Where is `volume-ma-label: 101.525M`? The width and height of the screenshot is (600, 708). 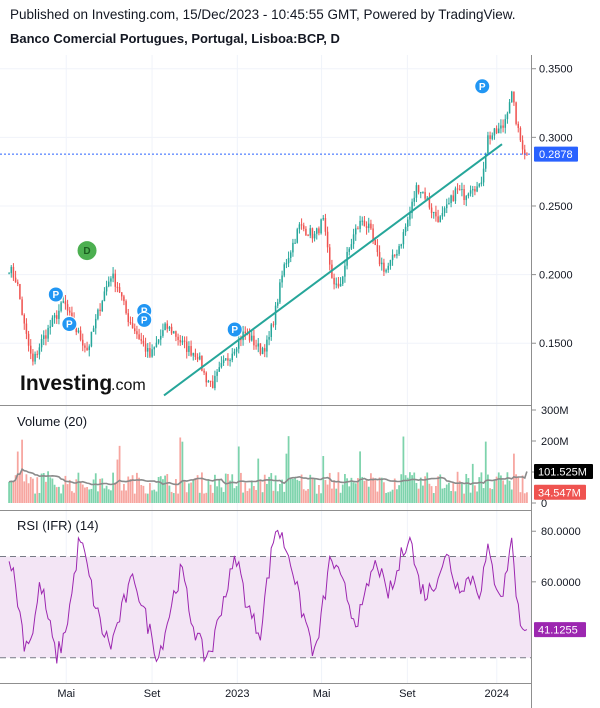
volume-ma-label: 101.525M is located at coordinates (563, 472).